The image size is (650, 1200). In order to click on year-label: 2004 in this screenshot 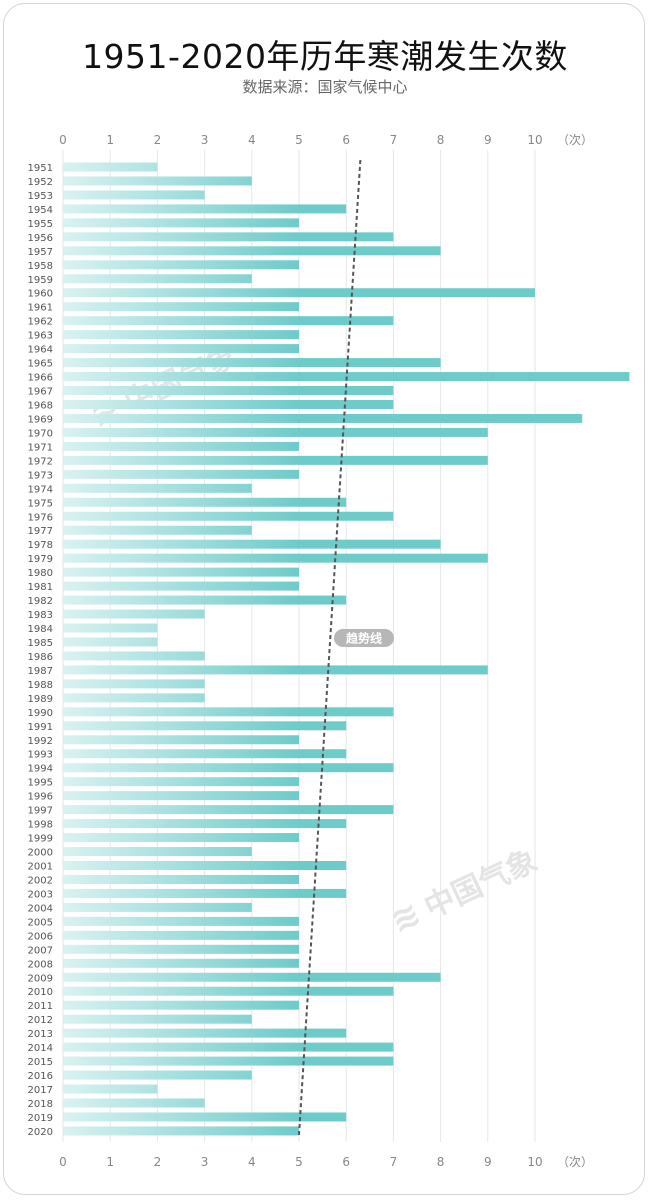, I will do `click(40, 908)`.